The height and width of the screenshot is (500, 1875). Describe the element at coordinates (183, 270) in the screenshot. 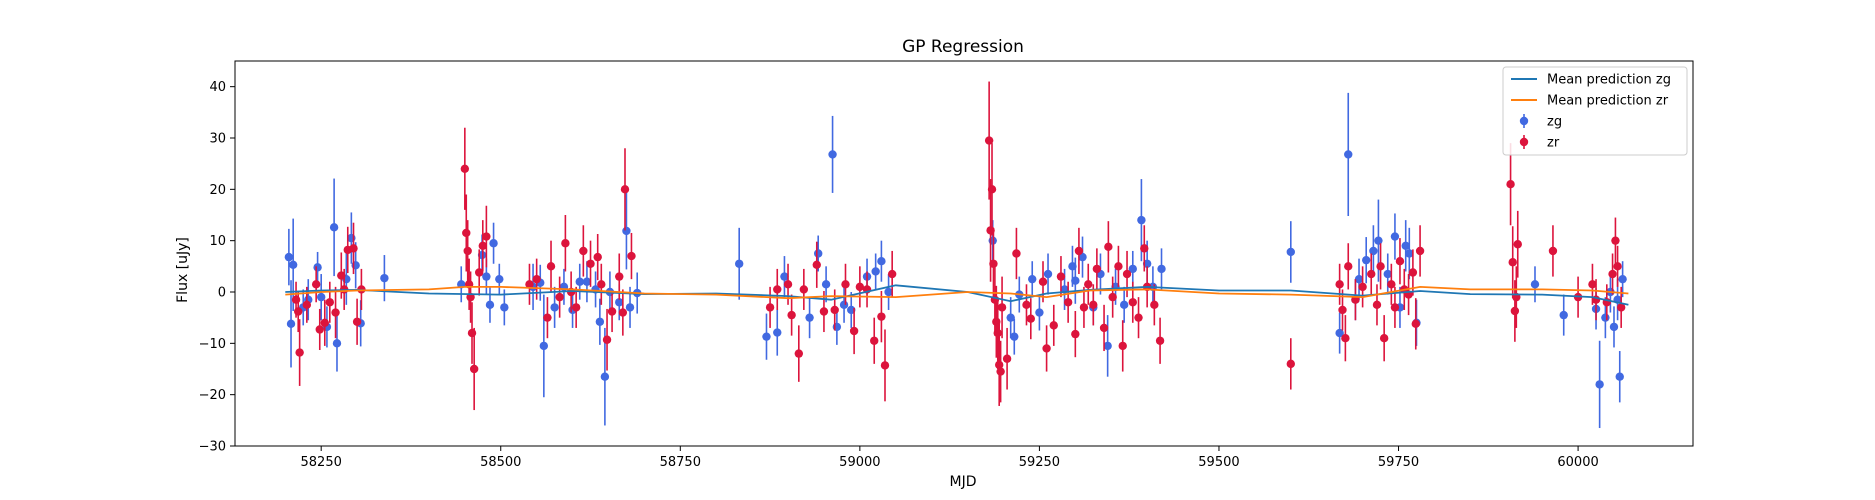

I see `y-axis-label: Flux [uJy]` at that location.